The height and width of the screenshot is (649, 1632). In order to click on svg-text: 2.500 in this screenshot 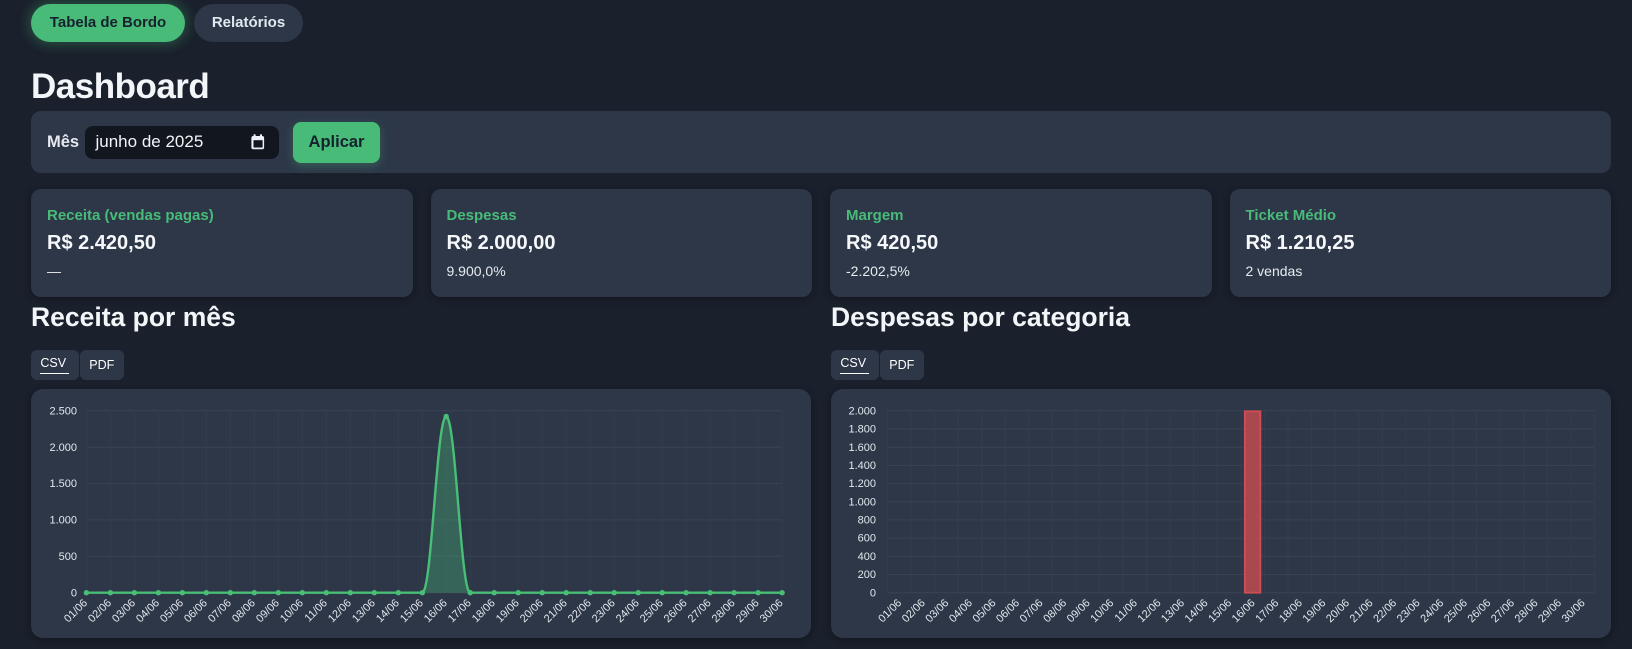, I will do `click(63, 411)`.